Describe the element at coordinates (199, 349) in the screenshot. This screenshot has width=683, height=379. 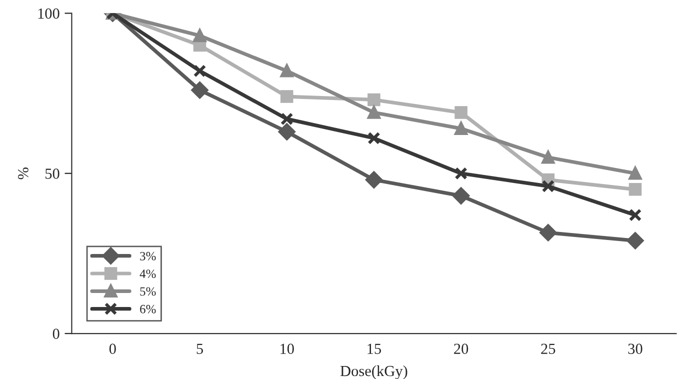
I see `x-tick-label: 5` at that location.